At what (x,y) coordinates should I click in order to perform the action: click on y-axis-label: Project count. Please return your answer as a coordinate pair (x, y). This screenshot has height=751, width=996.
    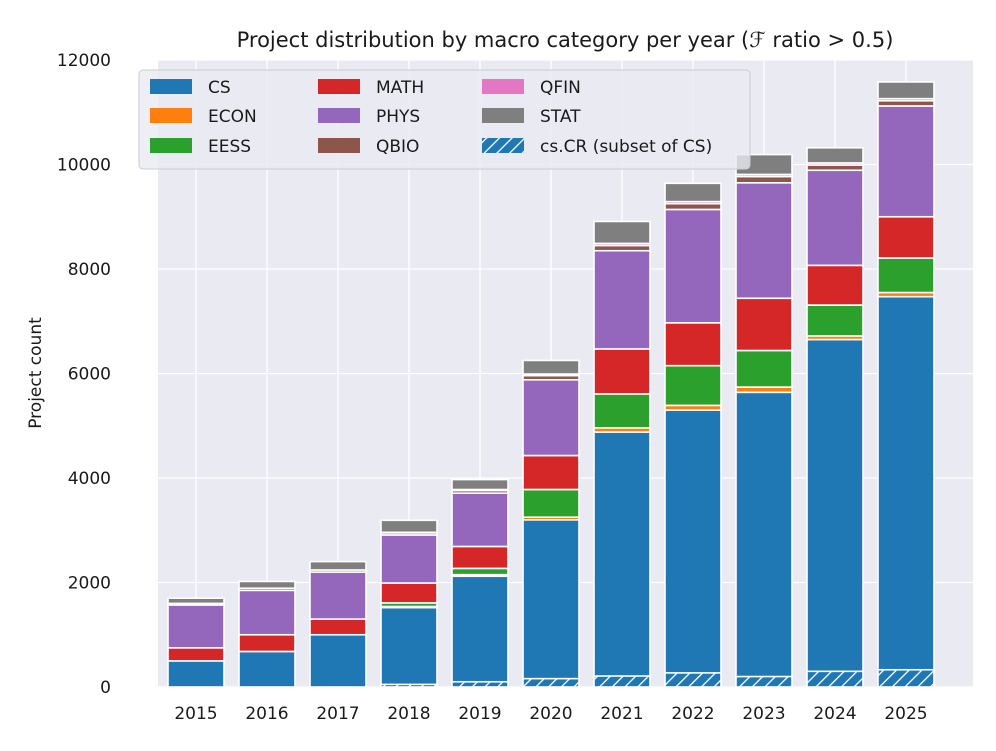
    Looking at the image, I should click on (36, 373).